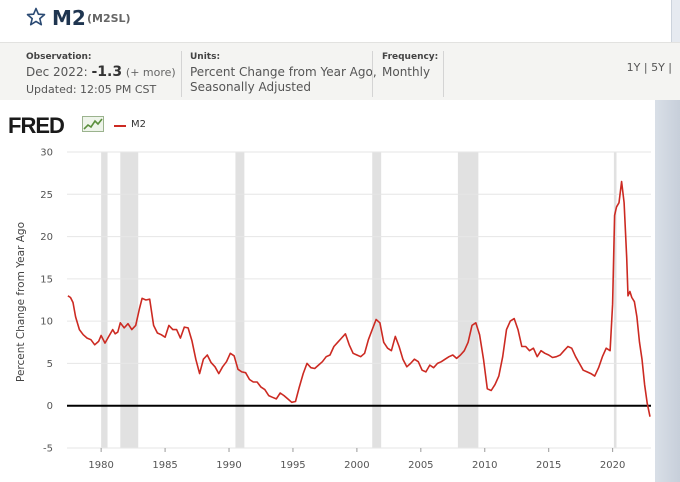 The height and width of the screenshot is (482, 680). What do you see at coordinates (292, 465) in the screenshot?
I see `x-tick-label: 1995` at bounding box center [292, 465].